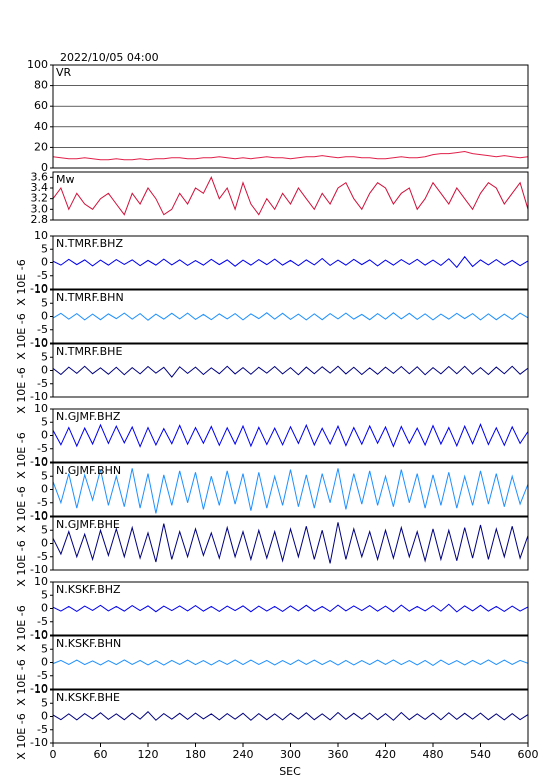  I want to click on x-tick-label: 480, so click(433, 754).